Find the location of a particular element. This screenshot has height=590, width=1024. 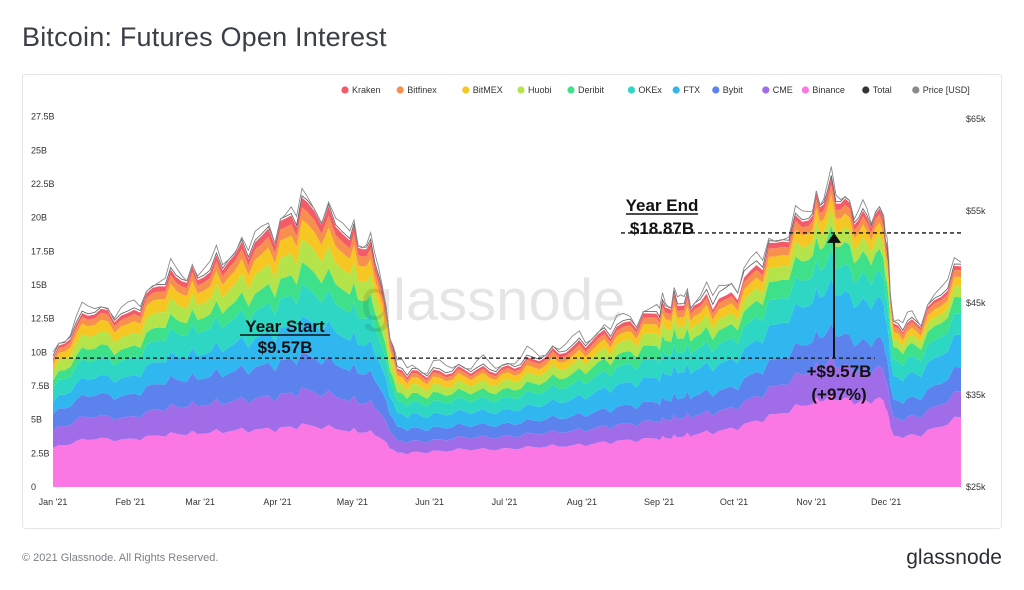

y-left-tick-label: 2.5B is located at coordinates (40, 453).